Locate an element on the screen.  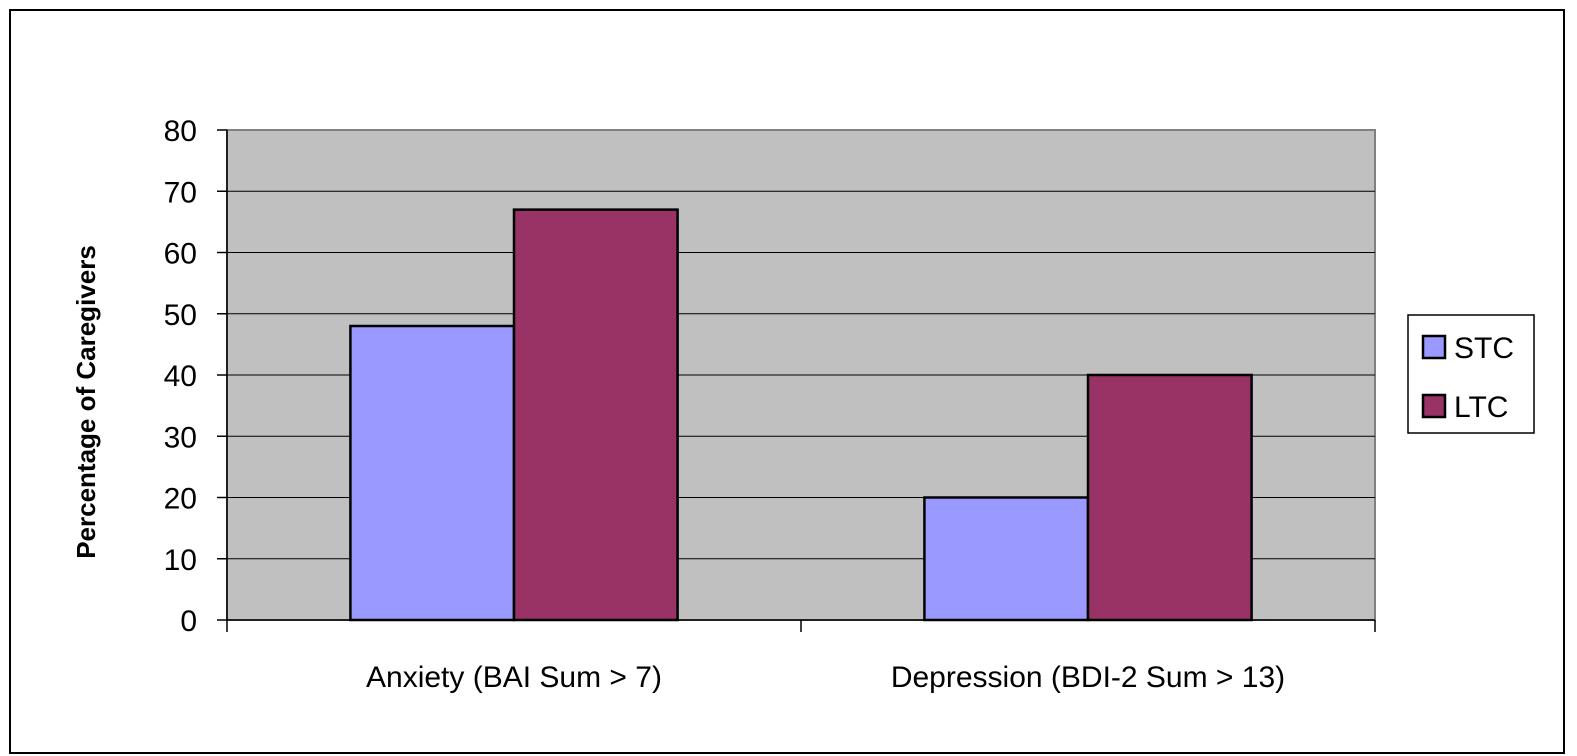
y-axis-title: Percentage of Caregivers is located at coordinates (86, 402).